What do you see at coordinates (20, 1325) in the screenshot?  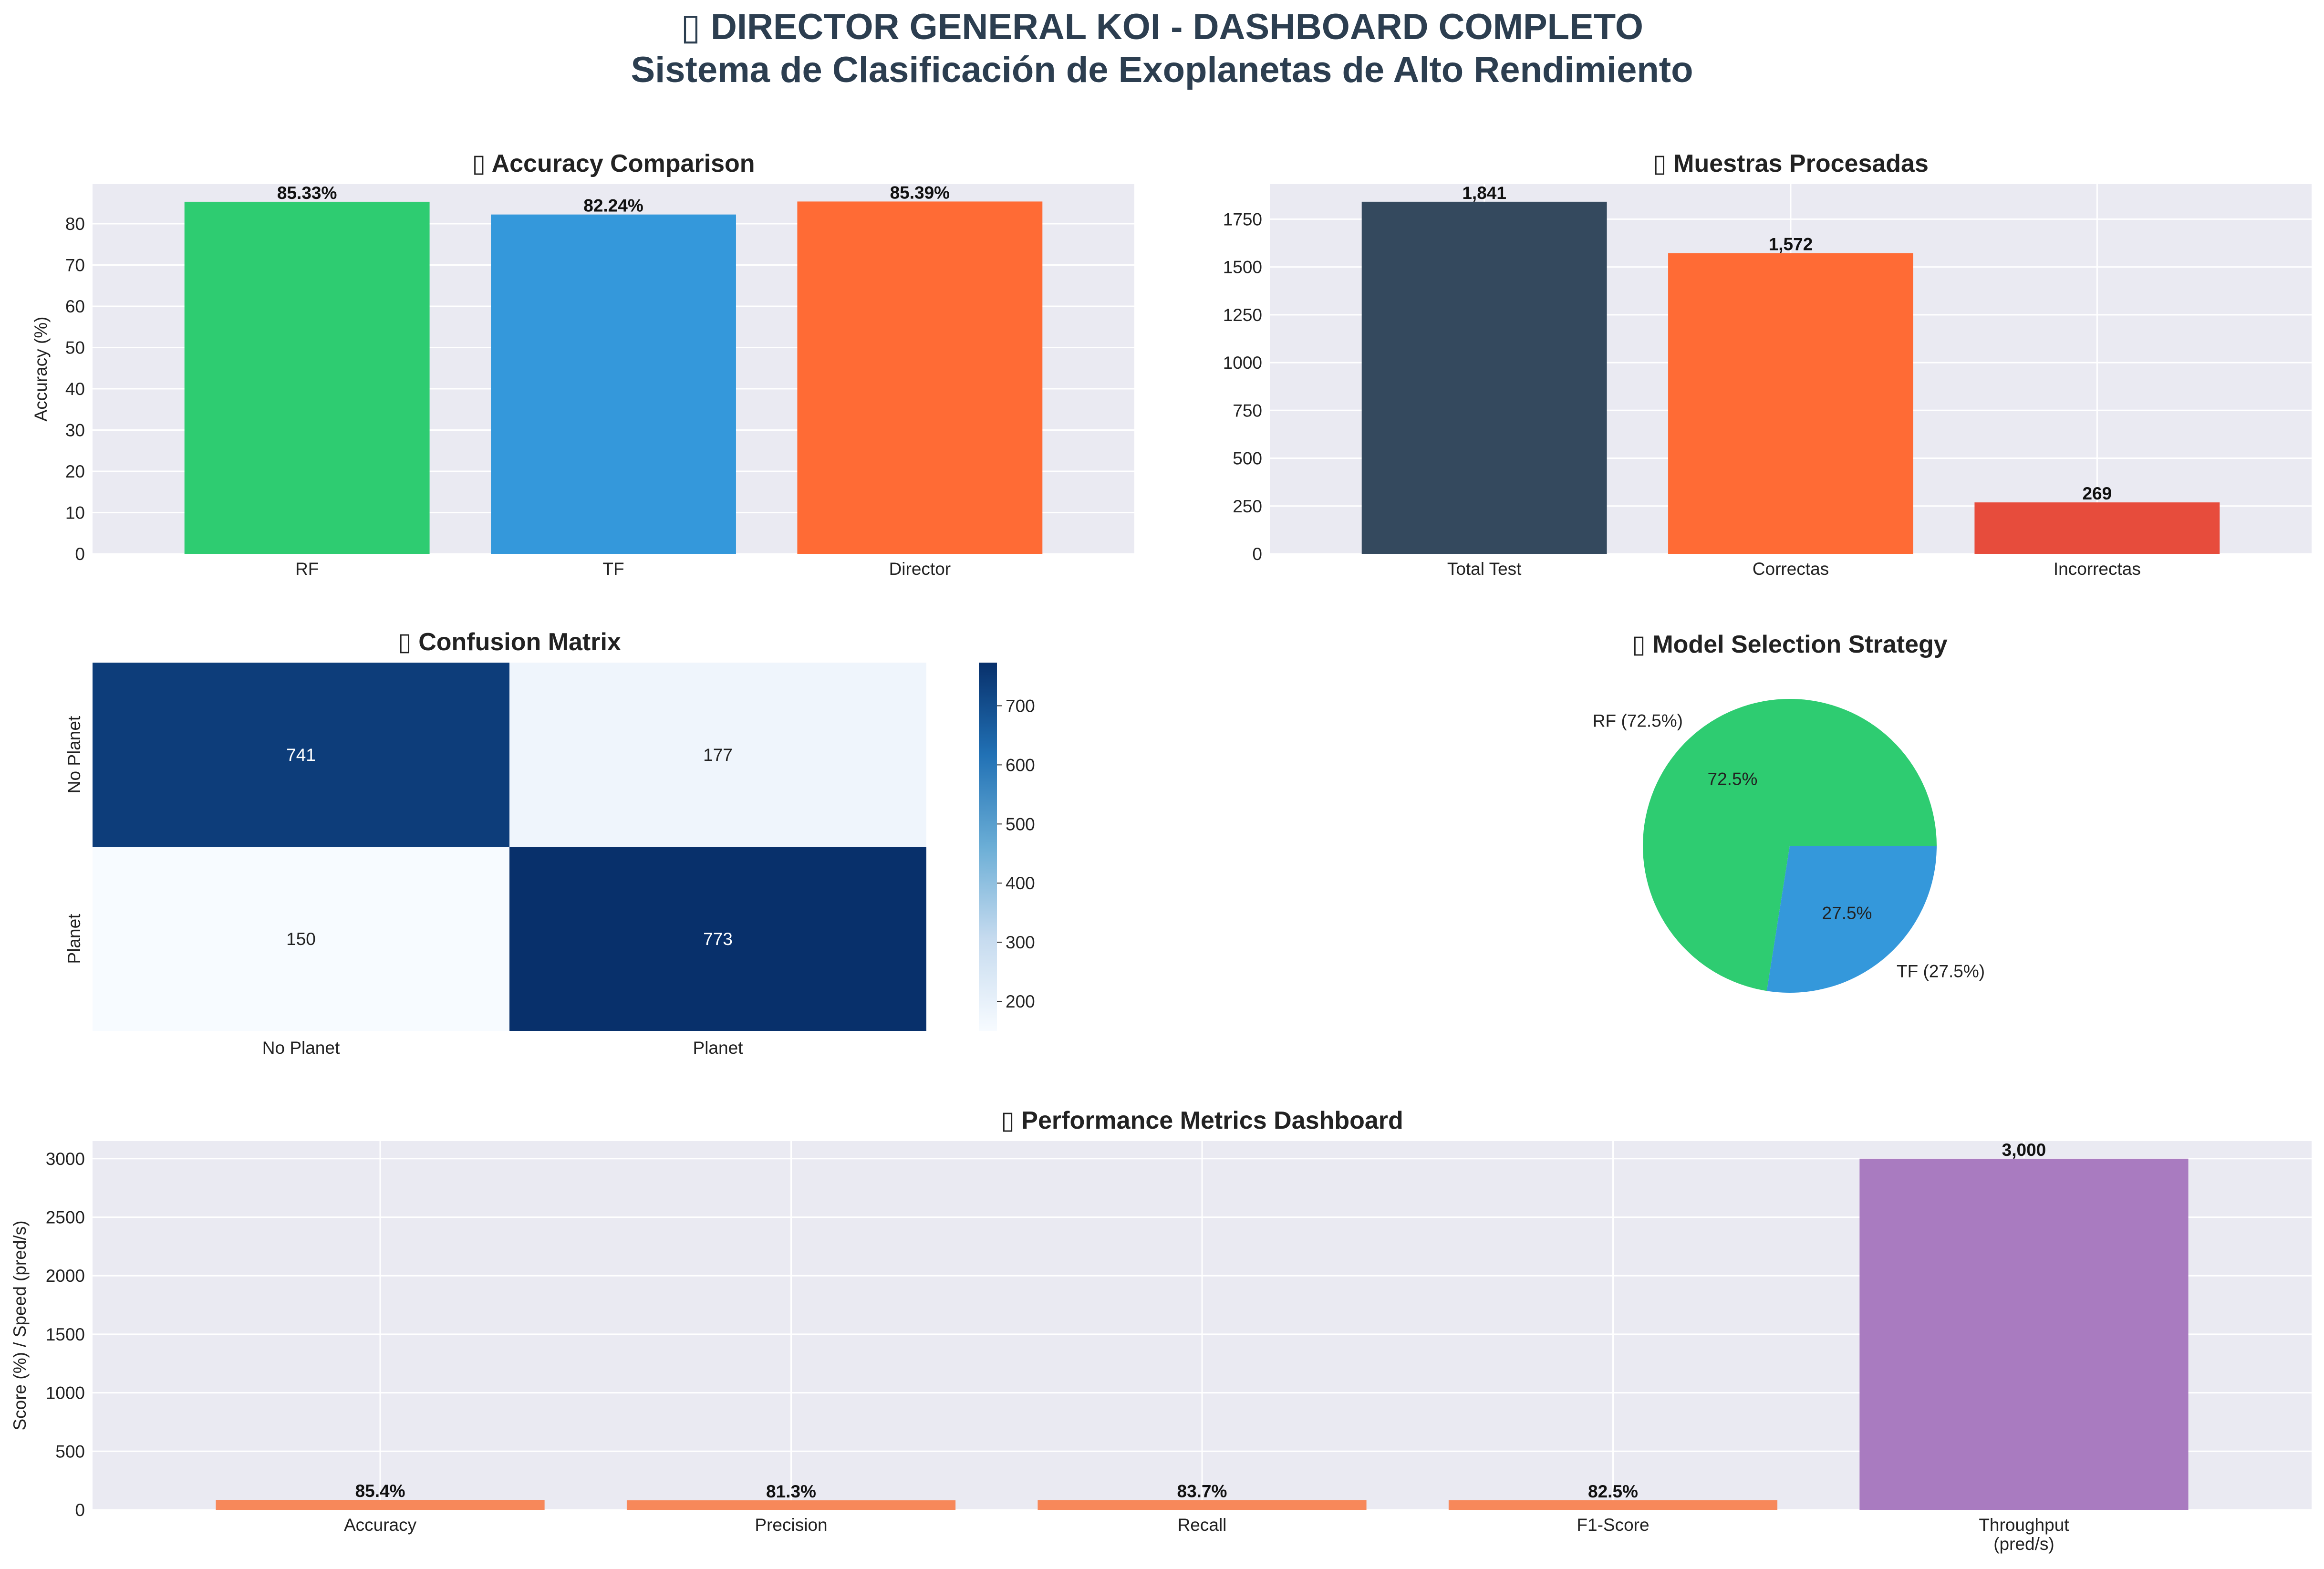 I see `y-axis-label: Score (%) / Speed (pred/s)` at bounding box center [20, 1325].